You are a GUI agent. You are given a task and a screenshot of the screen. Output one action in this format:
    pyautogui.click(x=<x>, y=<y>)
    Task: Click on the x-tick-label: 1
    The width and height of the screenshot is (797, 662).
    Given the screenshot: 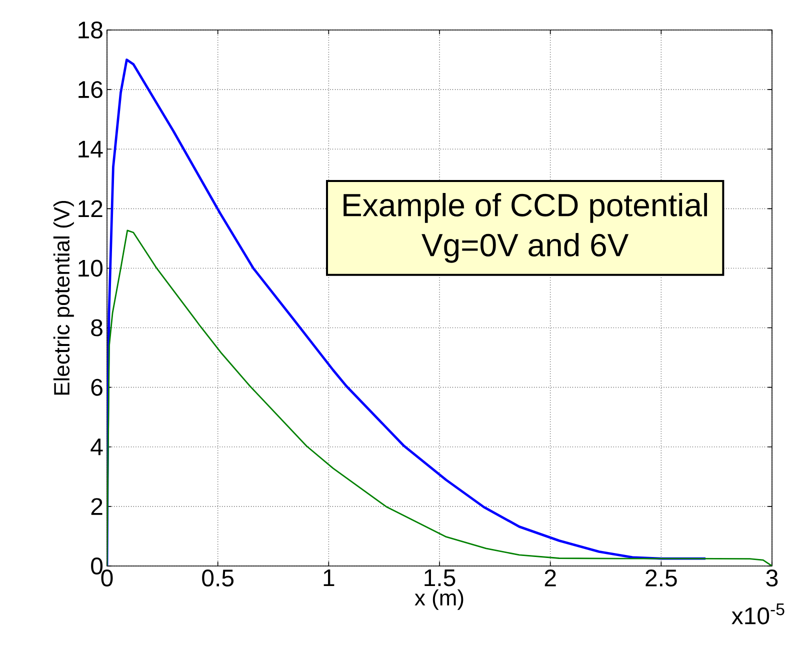 What is the action you would take?
    pyautogui.click(x=329, y=578)
    